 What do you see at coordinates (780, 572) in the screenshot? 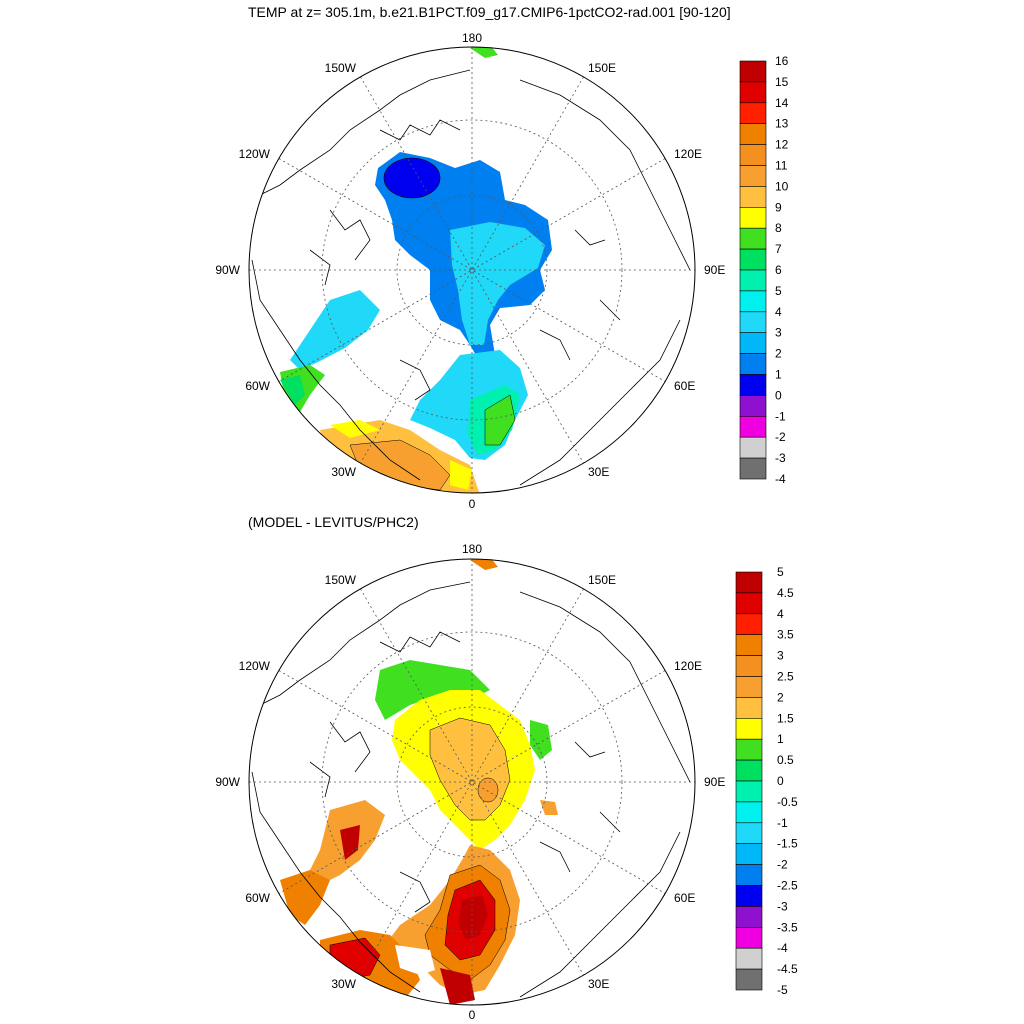
I see `bottom-colorbar-label: 5` at bounding box center [780, 572].